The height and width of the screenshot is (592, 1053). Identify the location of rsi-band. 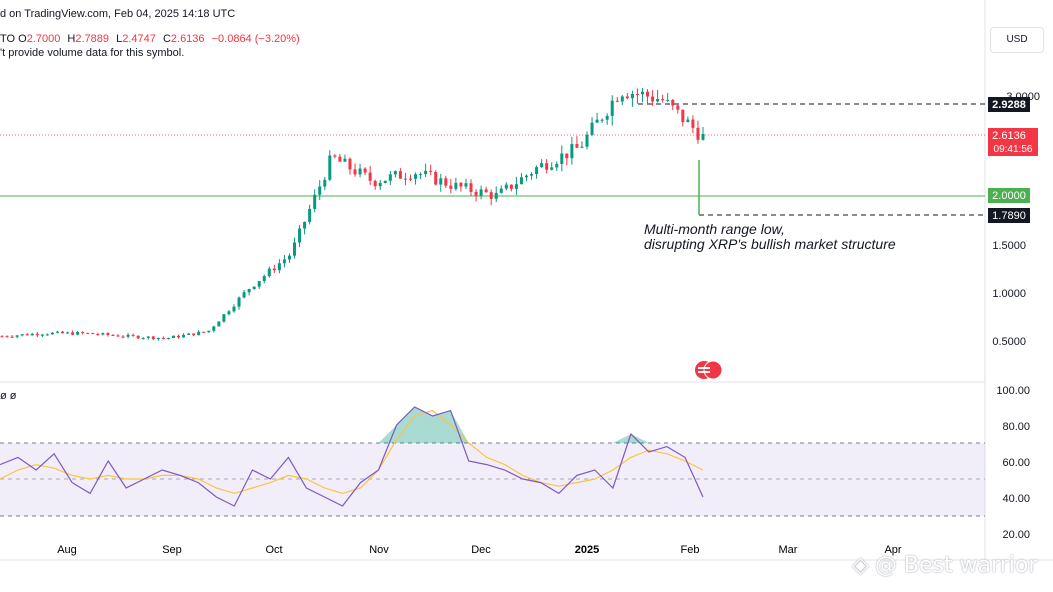
(492, 479).